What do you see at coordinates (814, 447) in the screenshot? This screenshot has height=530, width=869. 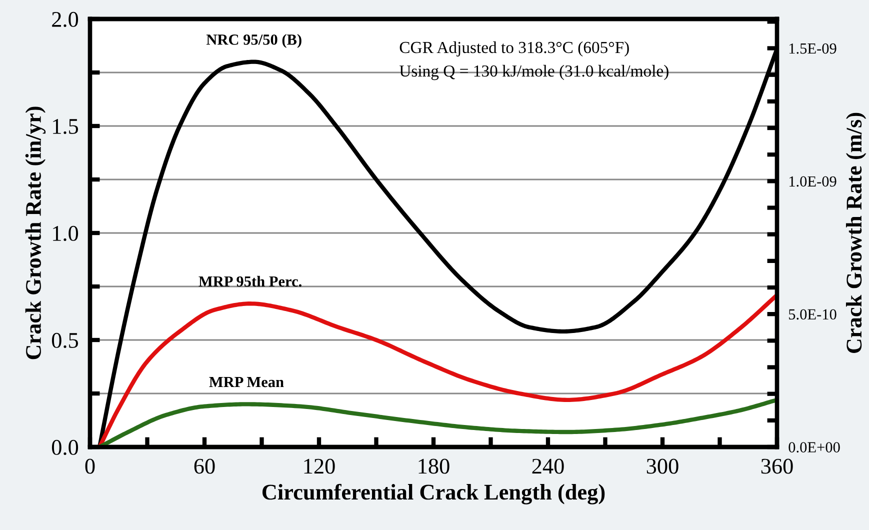 I see `y2-tick-label: 0.0E+00` at bounding box center [814, 447].